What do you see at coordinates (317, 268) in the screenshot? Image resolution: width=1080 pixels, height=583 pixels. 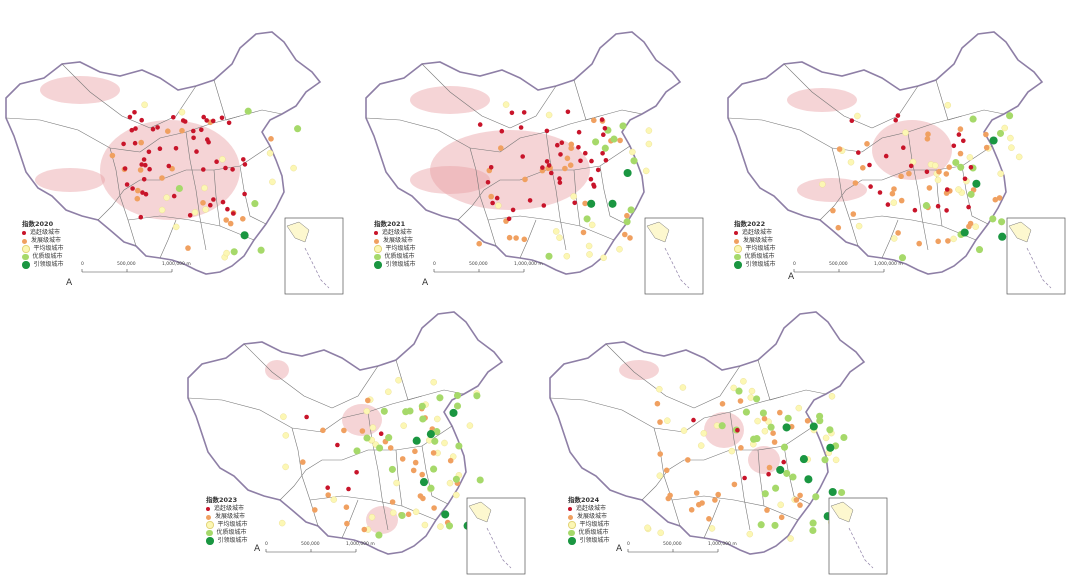 I see `maritime-boundary` at bounding box center [317, 268].